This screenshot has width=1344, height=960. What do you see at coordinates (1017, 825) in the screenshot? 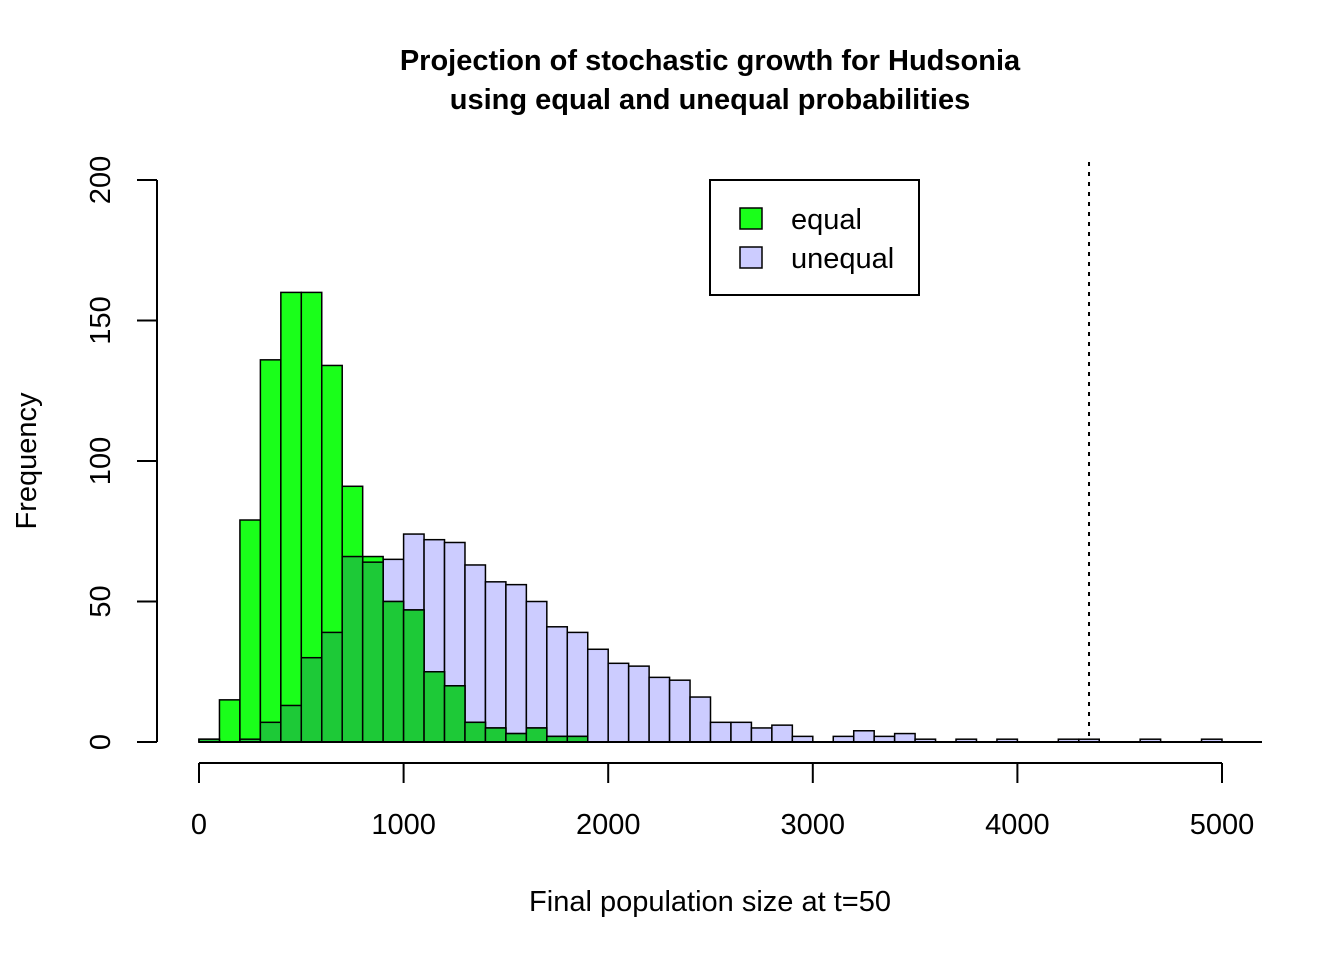
I see `x-tick-label: 4000` at bounding box center [1017, 825].